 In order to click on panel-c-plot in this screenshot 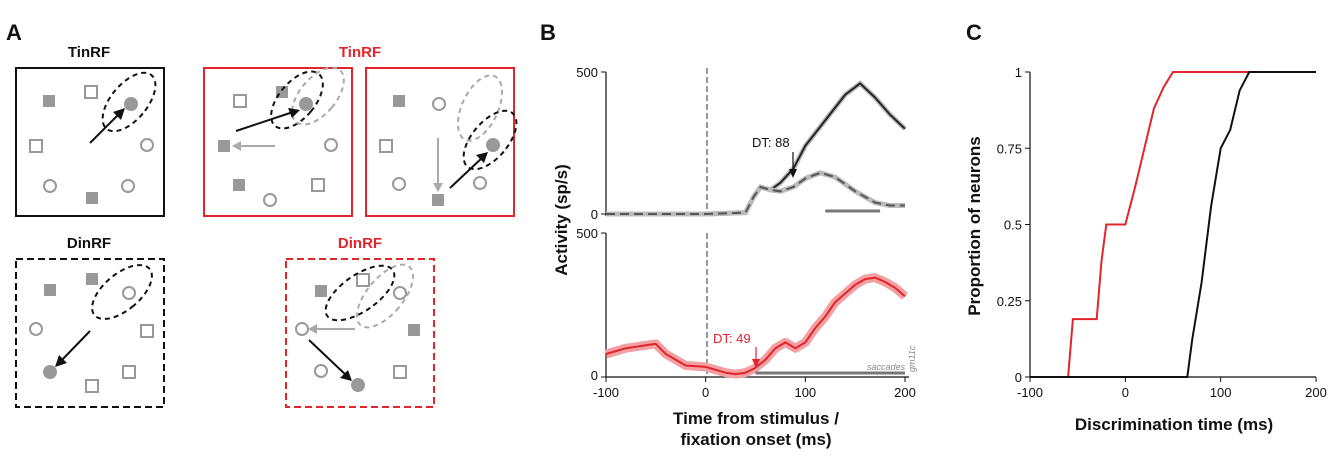, I will do `click(1173, 224)`.